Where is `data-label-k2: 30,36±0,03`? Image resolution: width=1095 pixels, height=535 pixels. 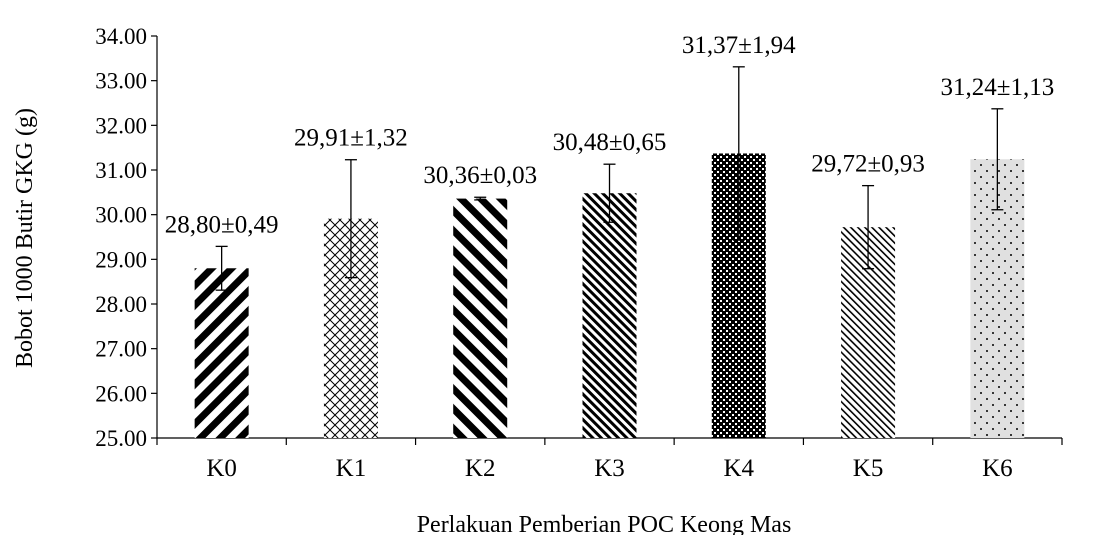
data-label-k2: 30,36±0,03 is located at coordinates (480, 175).